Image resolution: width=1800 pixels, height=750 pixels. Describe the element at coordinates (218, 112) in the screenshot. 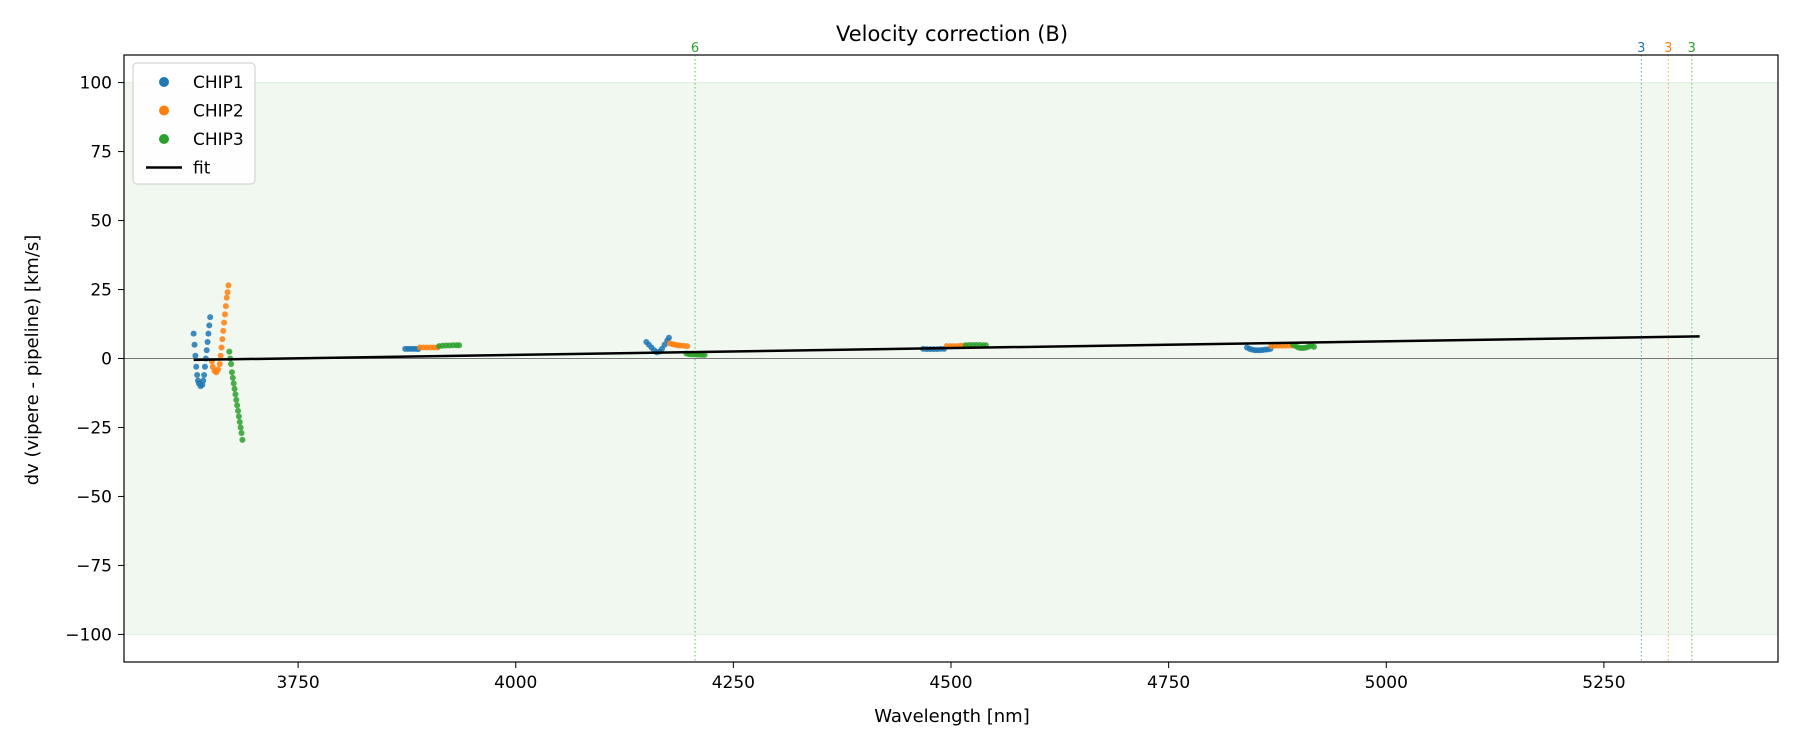

I see `legend-label-chip2: CHIP2` at that location.